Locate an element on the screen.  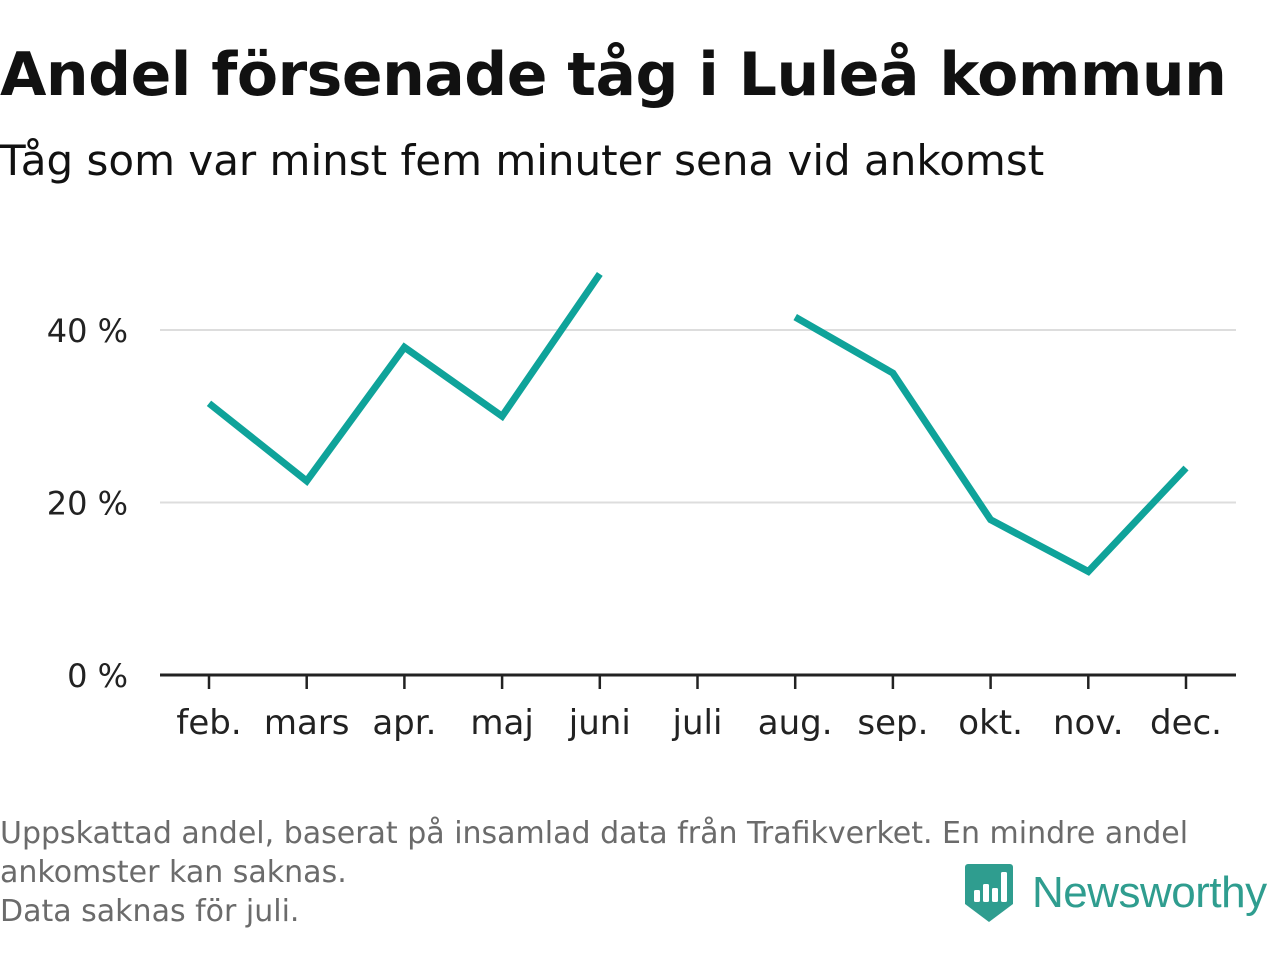
x-tick-label: juli is located at coordinates (697, 723).